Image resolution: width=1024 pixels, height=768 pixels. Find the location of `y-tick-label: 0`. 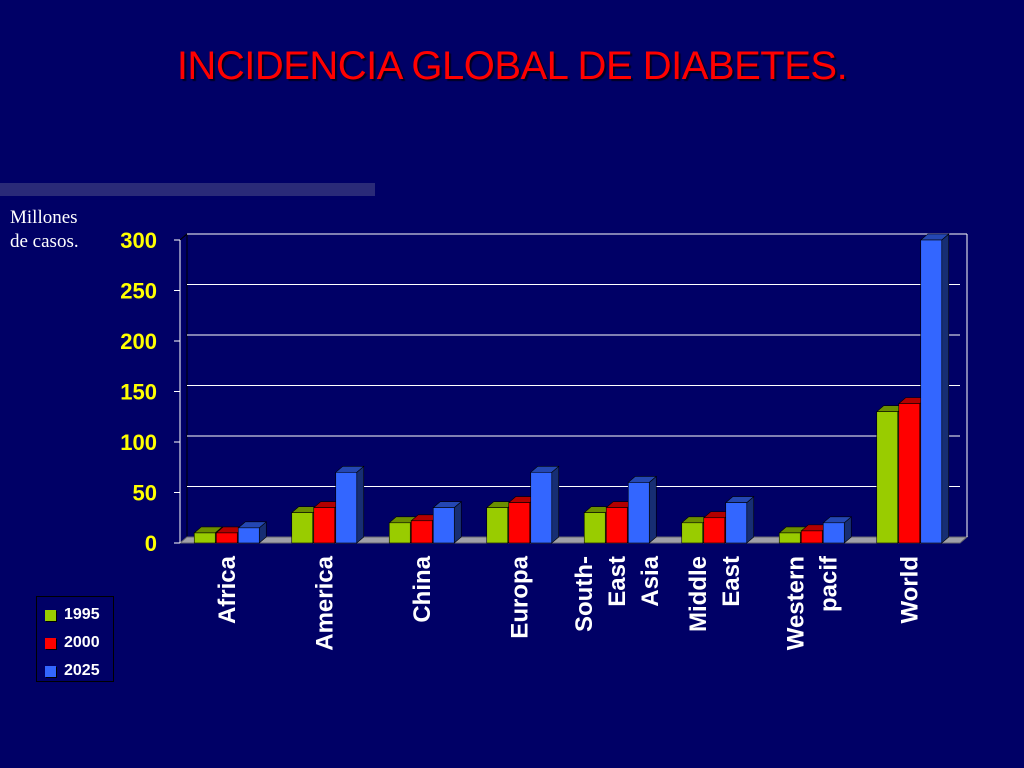

y-tick-label: 0 is located at coordinates (151, 543).